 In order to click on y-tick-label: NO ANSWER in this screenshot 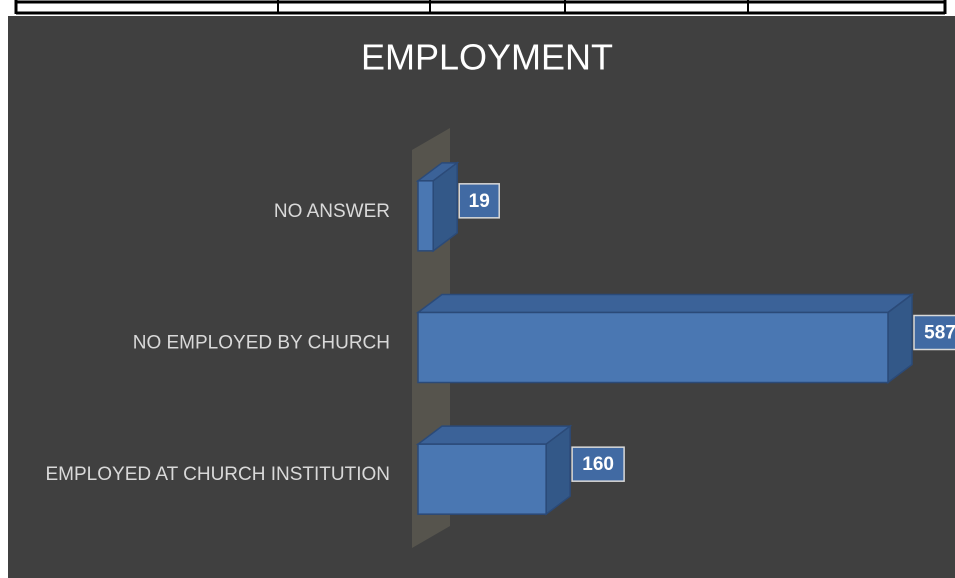, I will do `click(332, 211)`.